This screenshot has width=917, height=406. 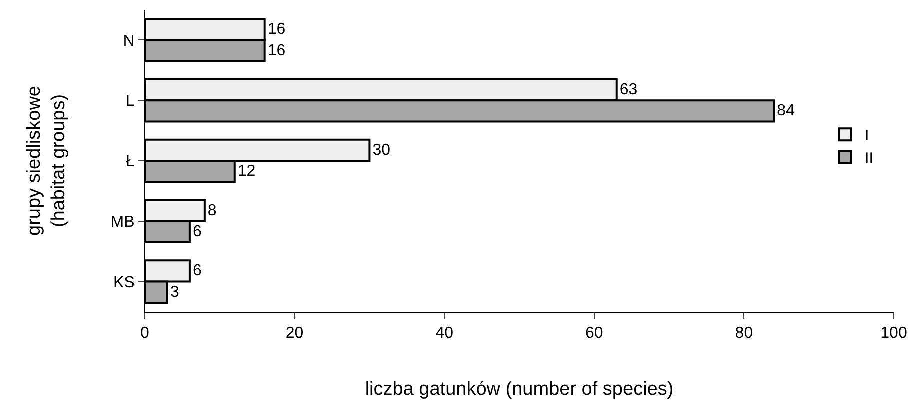 What do you see at coordinates (869, 158) in the screenshot?
I see `legend-label: II` at bounding box center [869, 158].